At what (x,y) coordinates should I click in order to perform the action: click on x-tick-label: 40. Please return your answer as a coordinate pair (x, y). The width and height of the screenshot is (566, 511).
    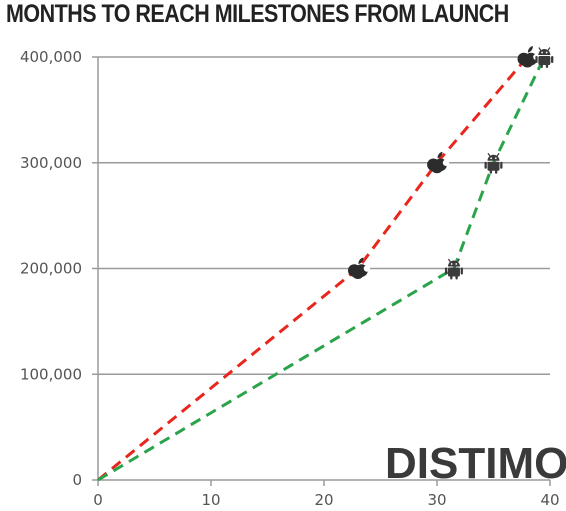
    Looking at the image, I should click on (549, 500).